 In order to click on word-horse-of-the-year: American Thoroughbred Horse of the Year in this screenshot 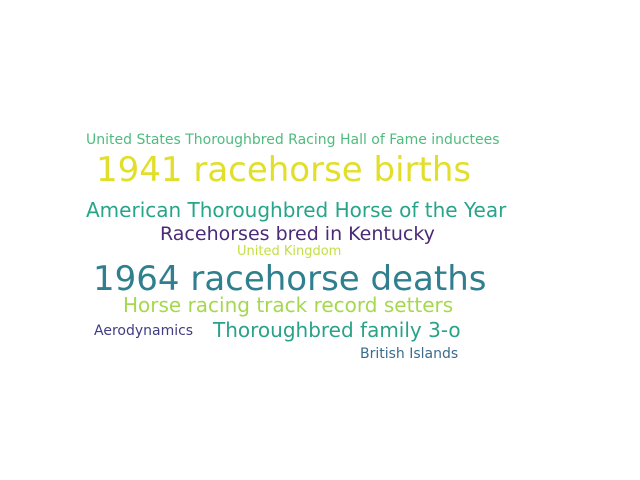, I will do `click(296, 210)`.